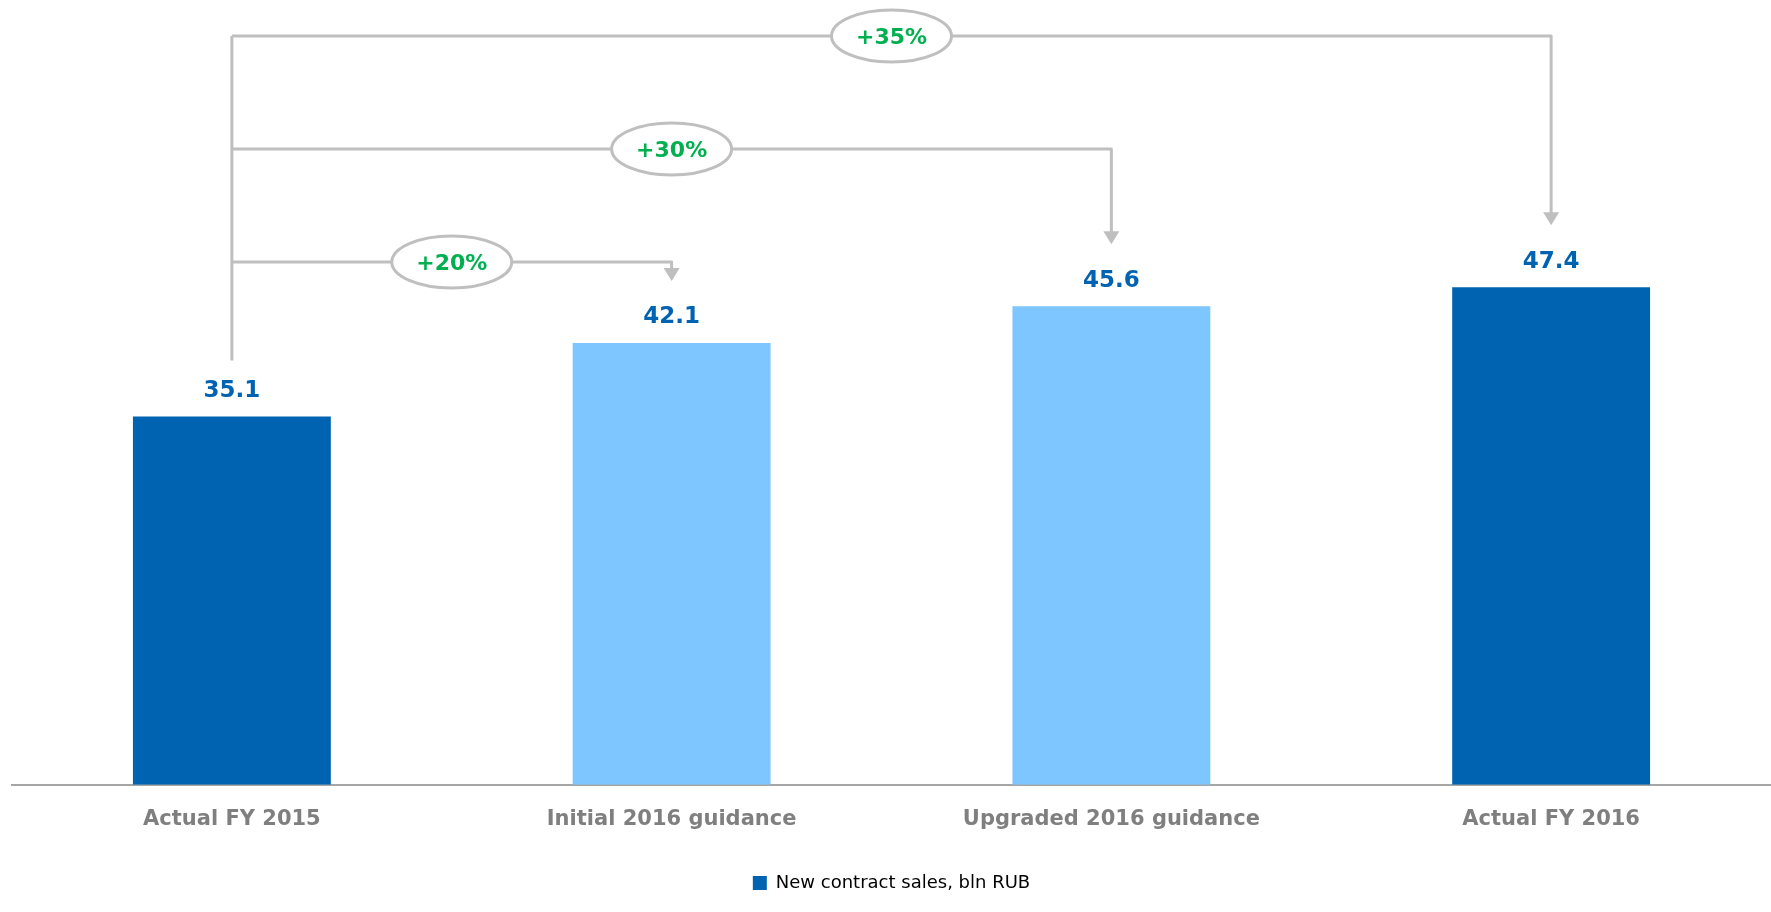 Image resolution: width=1771 pixels, height=912 pixels. I want to click on data-label: 47.4, so click(1551, 259).